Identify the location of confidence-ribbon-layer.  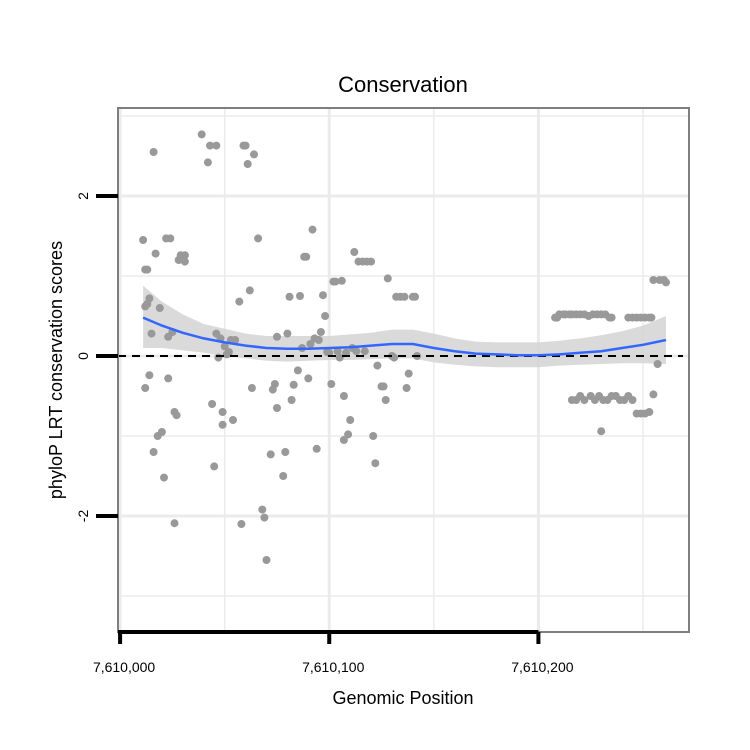
(405, 326).